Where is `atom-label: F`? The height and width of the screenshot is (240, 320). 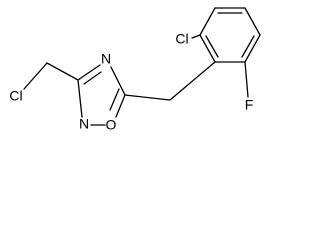 atom-label: F is located at coordinates (249, 105).